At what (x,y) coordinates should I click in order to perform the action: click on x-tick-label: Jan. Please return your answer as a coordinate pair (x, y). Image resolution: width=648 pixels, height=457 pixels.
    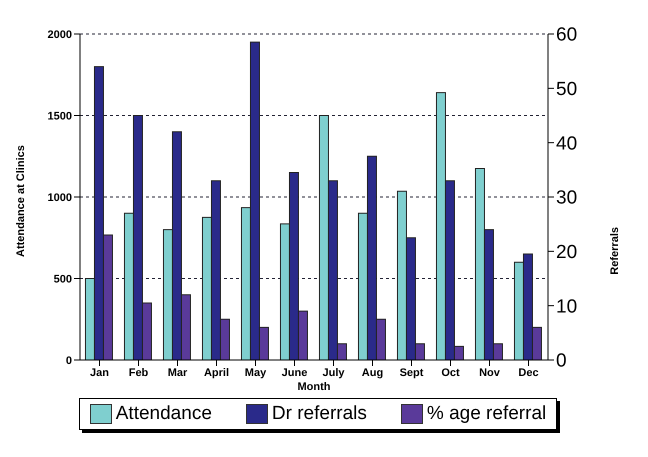
    Looking at the image, I should click on (100, 372).